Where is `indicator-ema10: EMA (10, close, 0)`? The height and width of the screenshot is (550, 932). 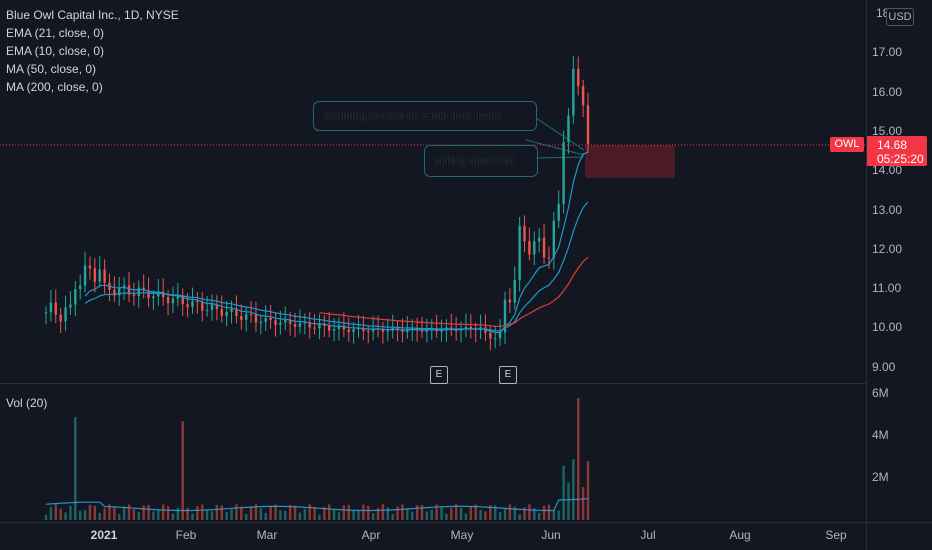 indicator-ema10: EMA (10, close, 0) is located at coordinates (55, 51).